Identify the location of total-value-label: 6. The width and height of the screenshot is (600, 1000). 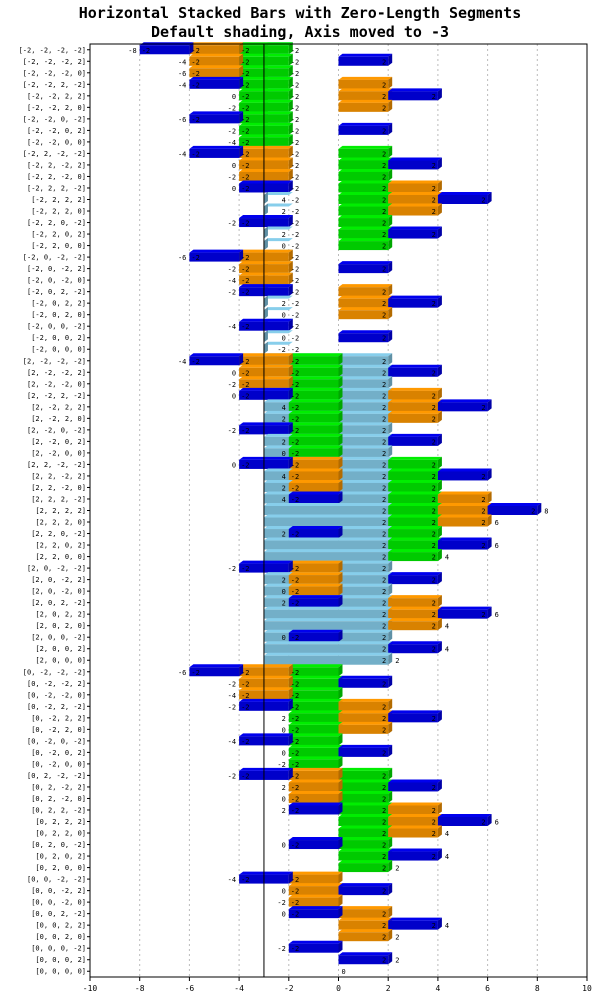
(497, 615).